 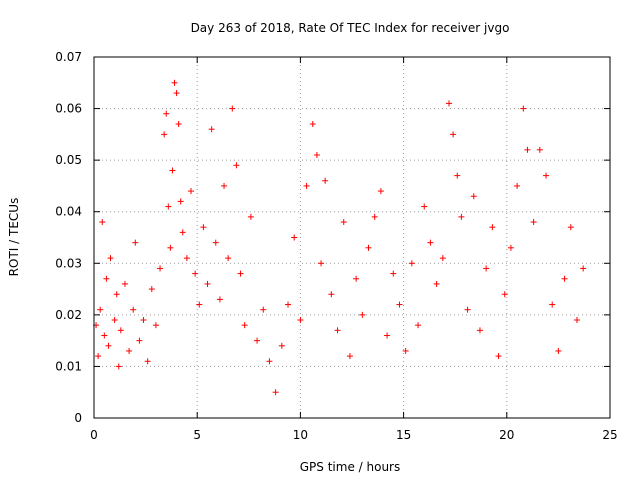 I want to click on y-tick-label: 0.07, so click(x=68, y=57).